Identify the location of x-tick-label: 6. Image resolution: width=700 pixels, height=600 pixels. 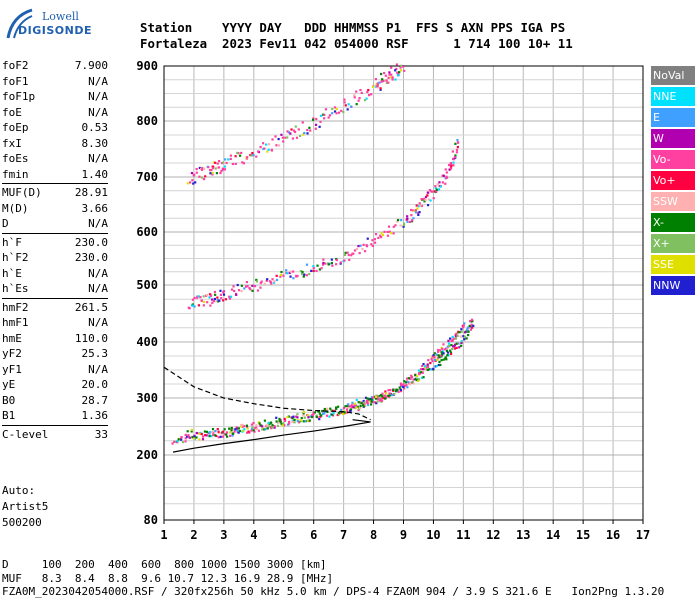
(313, 535).